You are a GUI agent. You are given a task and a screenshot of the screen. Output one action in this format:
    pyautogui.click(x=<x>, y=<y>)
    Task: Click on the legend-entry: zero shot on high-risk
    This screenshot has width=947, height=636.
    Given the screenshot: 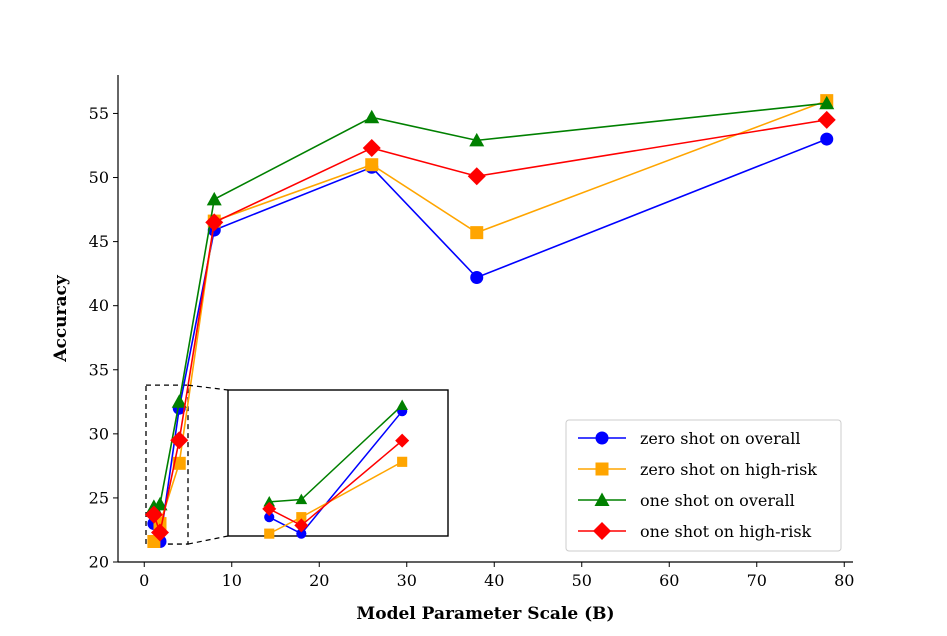 What is the action you would take?
    pyautogui.click(x=697, y=469)
    